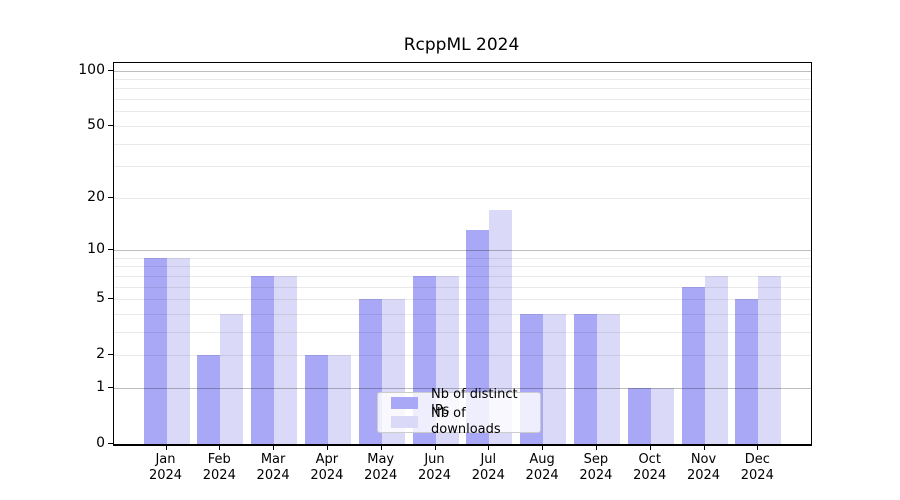 This screenshot has width=900, height=500. What do you see at coordinates (435, 447) in the screenshot?
I see `x-axis-tick-mark-jun` at bounding box center [435, 447].